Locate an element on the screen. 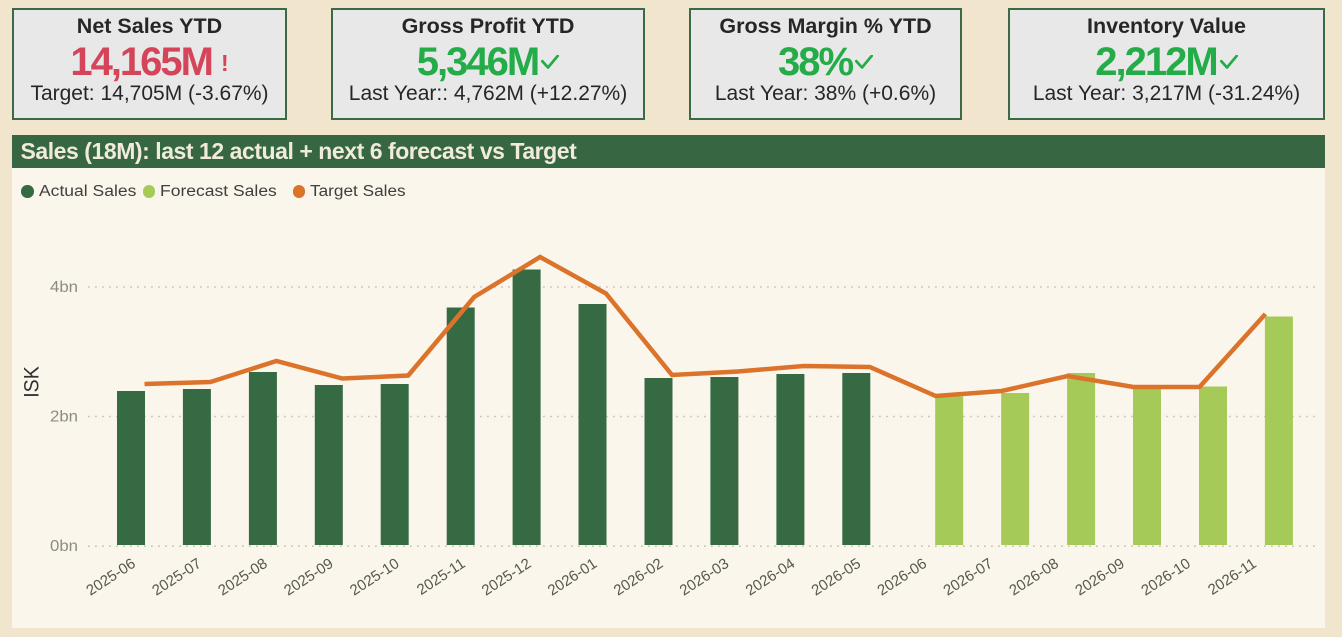 This screenshot has width=1342, height=637. svg-text: 2025-09 is located at coordinates (308, 577).